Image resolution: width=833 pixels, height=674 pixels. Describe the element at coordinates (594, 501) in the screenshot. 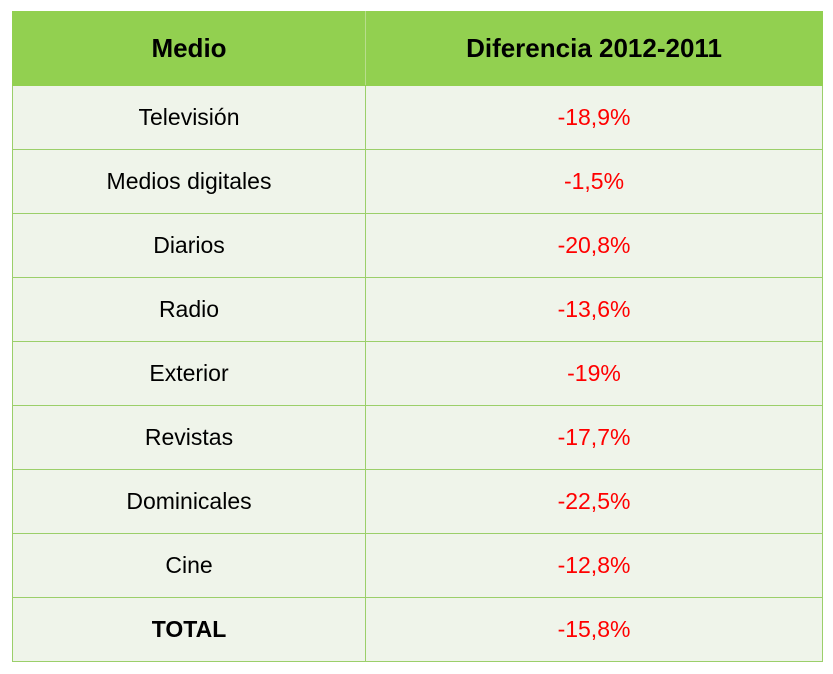

I see `cell-diferencia: -22,5%` at that location.